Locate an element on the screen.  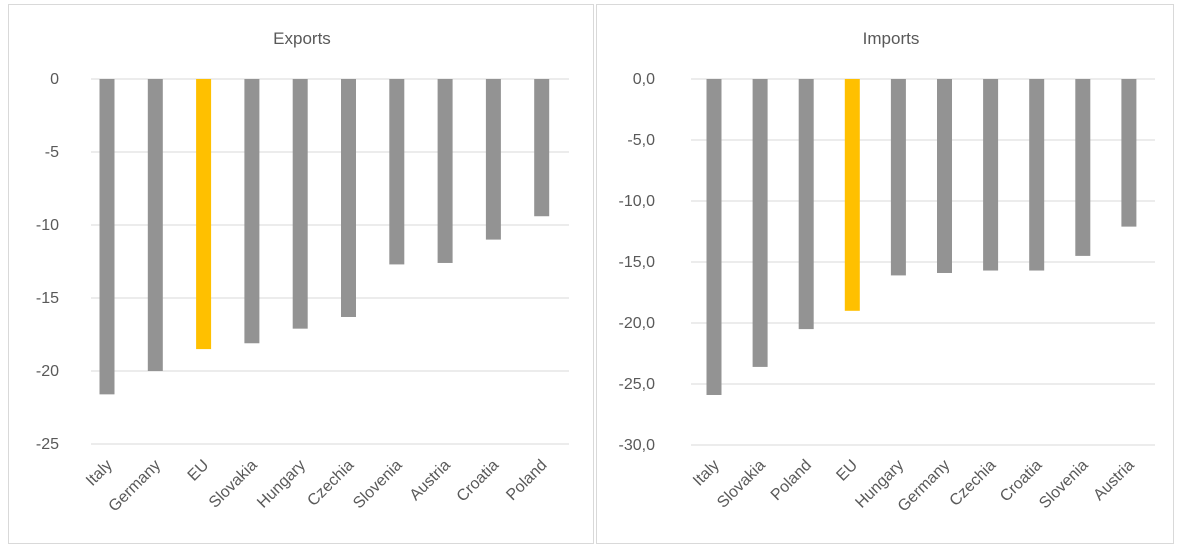
exports-y-tick-label: -15 is located at coordinates (47, 298).